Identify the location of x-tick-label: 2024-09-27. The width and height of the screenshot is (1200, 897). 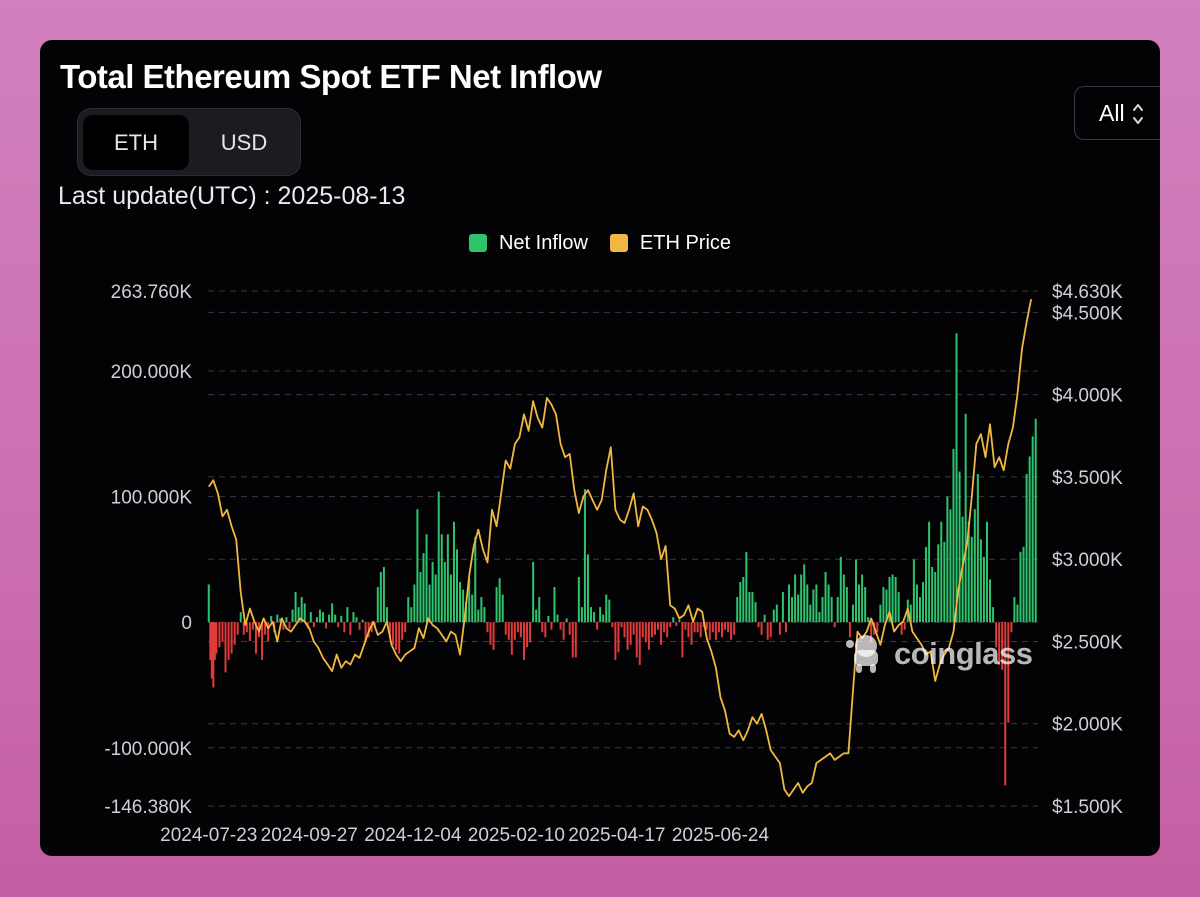
(309, 835).